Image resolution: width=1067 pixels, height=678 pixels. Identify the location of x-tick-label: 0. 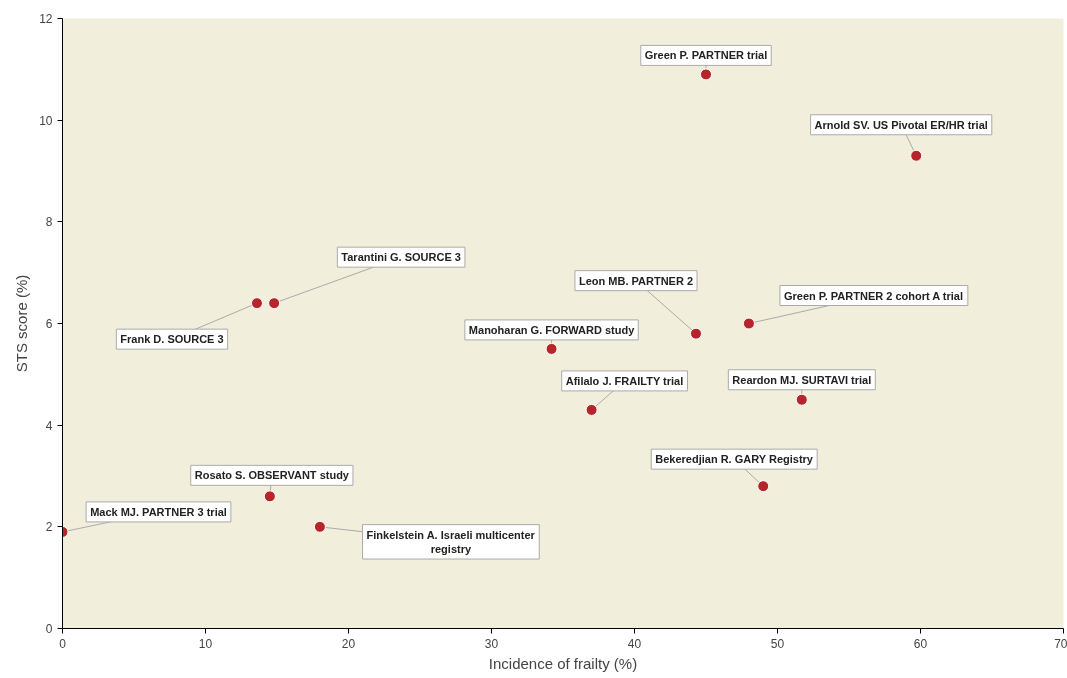
(63, 643).